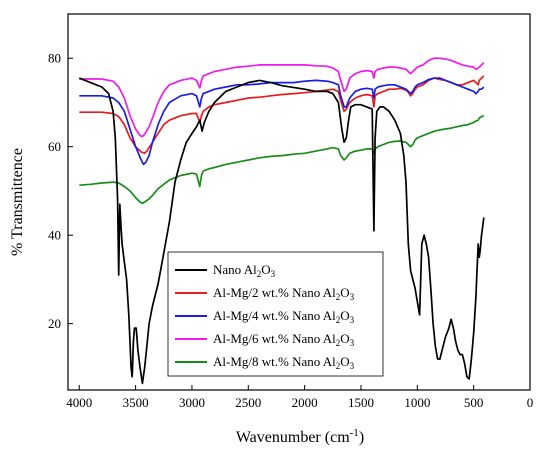 The width and height of the screenshot is (550, 458). I want to click on x-tick-label: 500, so click(474, 402).